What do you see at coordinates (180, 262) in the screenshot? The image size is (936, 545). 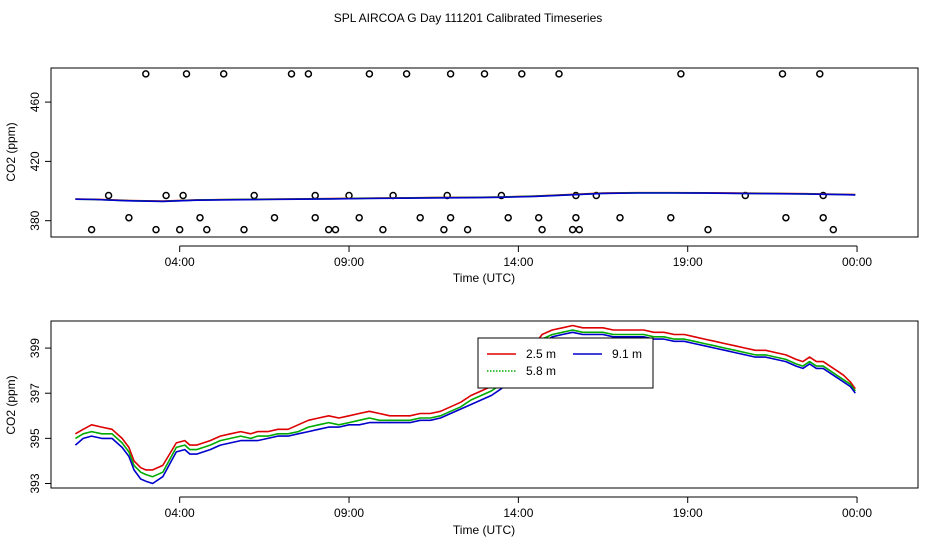 I see `scatter-x-tick-label: 04:00` at bounding box center [180, 262].